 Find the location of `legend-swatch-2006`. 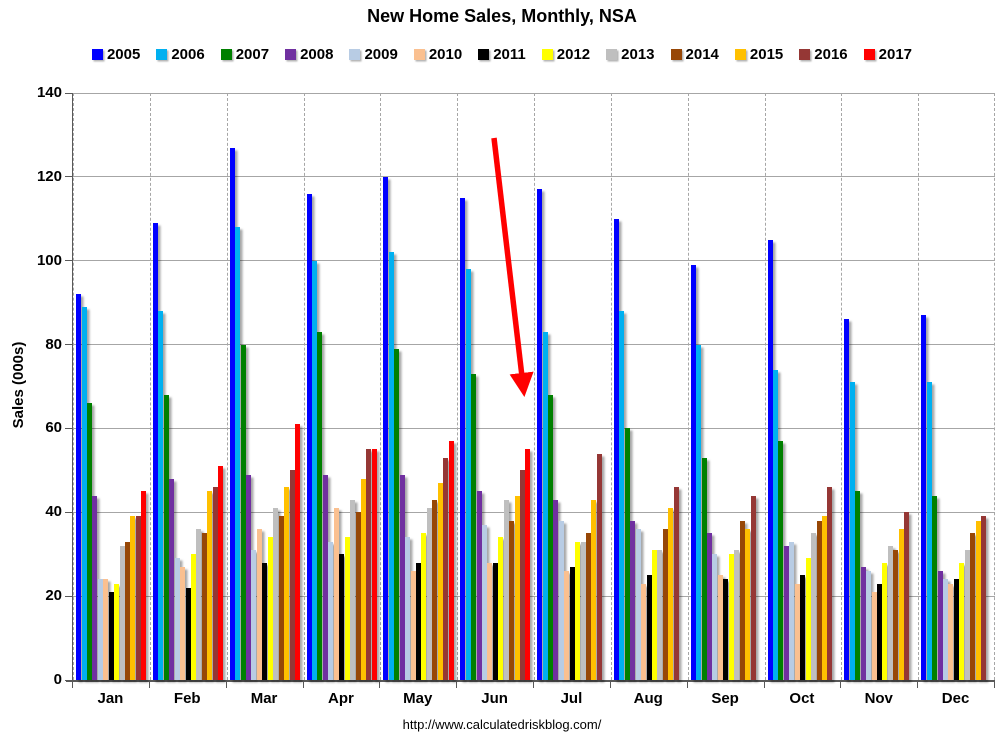

legend-swatch-2006 is located at coordinates (162, 54).